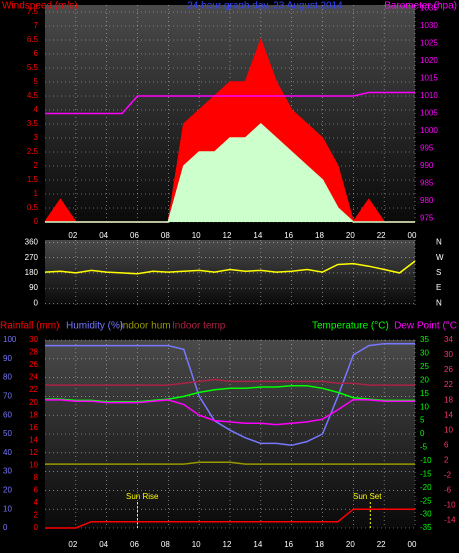 This screenshot has height=553, width=459. What do you see at coordinates (438, 287) in the screenshot?
I see `y2-tick-label: E` at bounding box center [438, 287].